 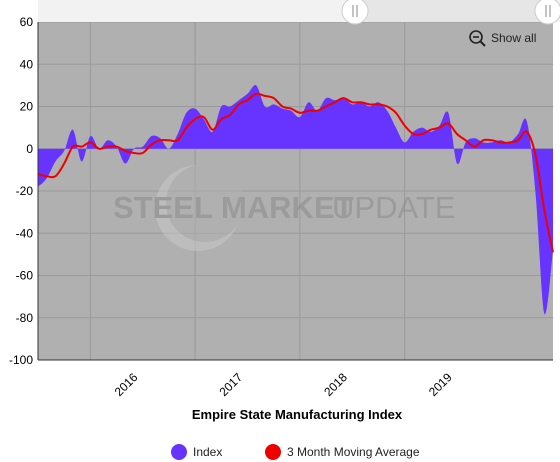 What do you see at coordinates (179, 452) in the screenshot?
I see `legend-marker-index` at bounding box center [179, 452].